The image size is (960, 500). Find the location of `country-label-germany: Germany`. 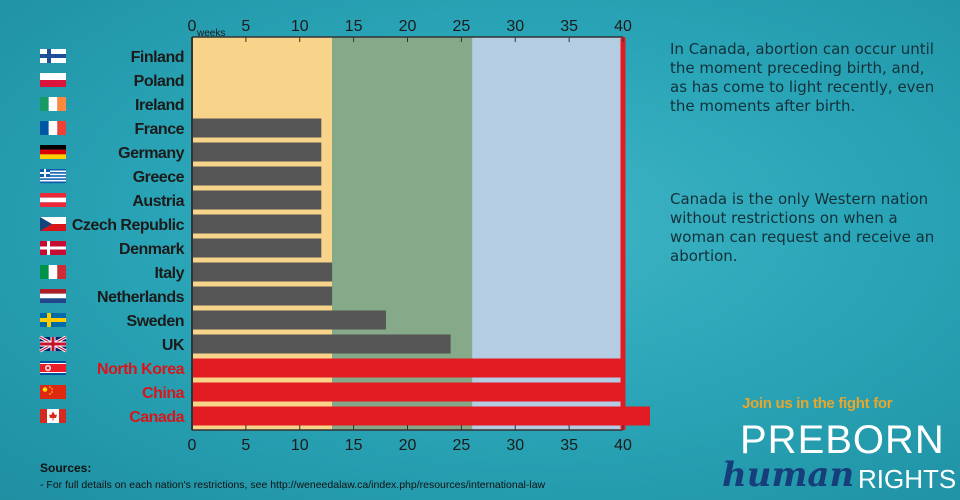

country-label-germany: Germany is located at coordinates (151, 153).